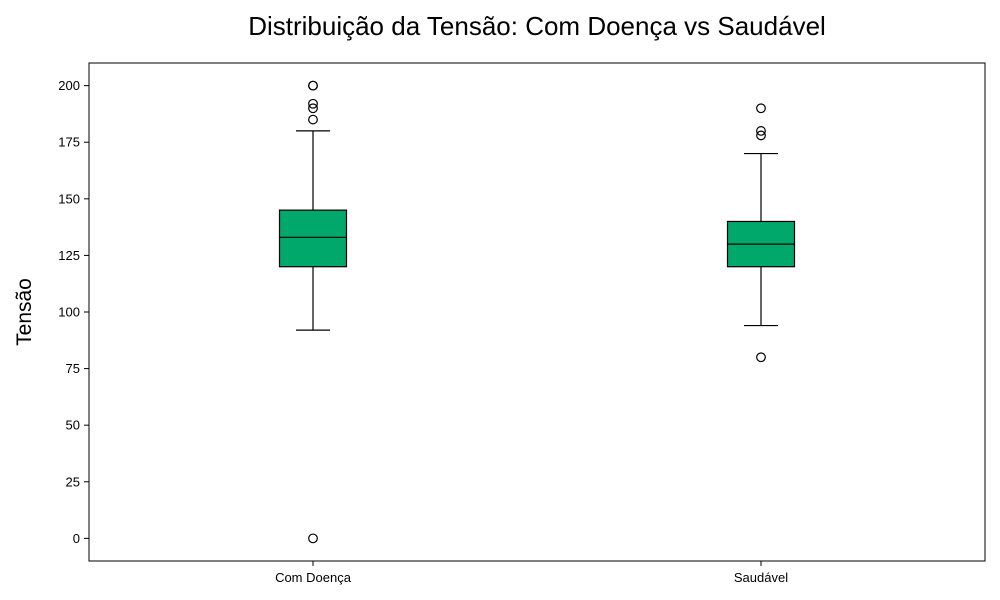 This screenshot has width=1000, height=600. What do you see at coordinates (69, 142) in the screenshot?
I see `y-tick-label: 175` at bounding box center [69, 142].